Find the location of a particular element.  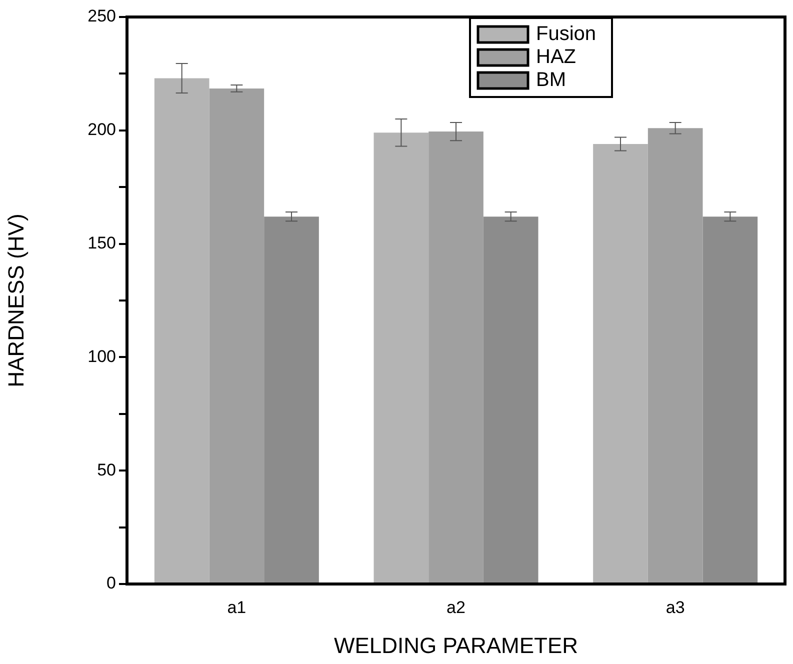

y-tick-label: 0 is located at coordinates (111, 583).